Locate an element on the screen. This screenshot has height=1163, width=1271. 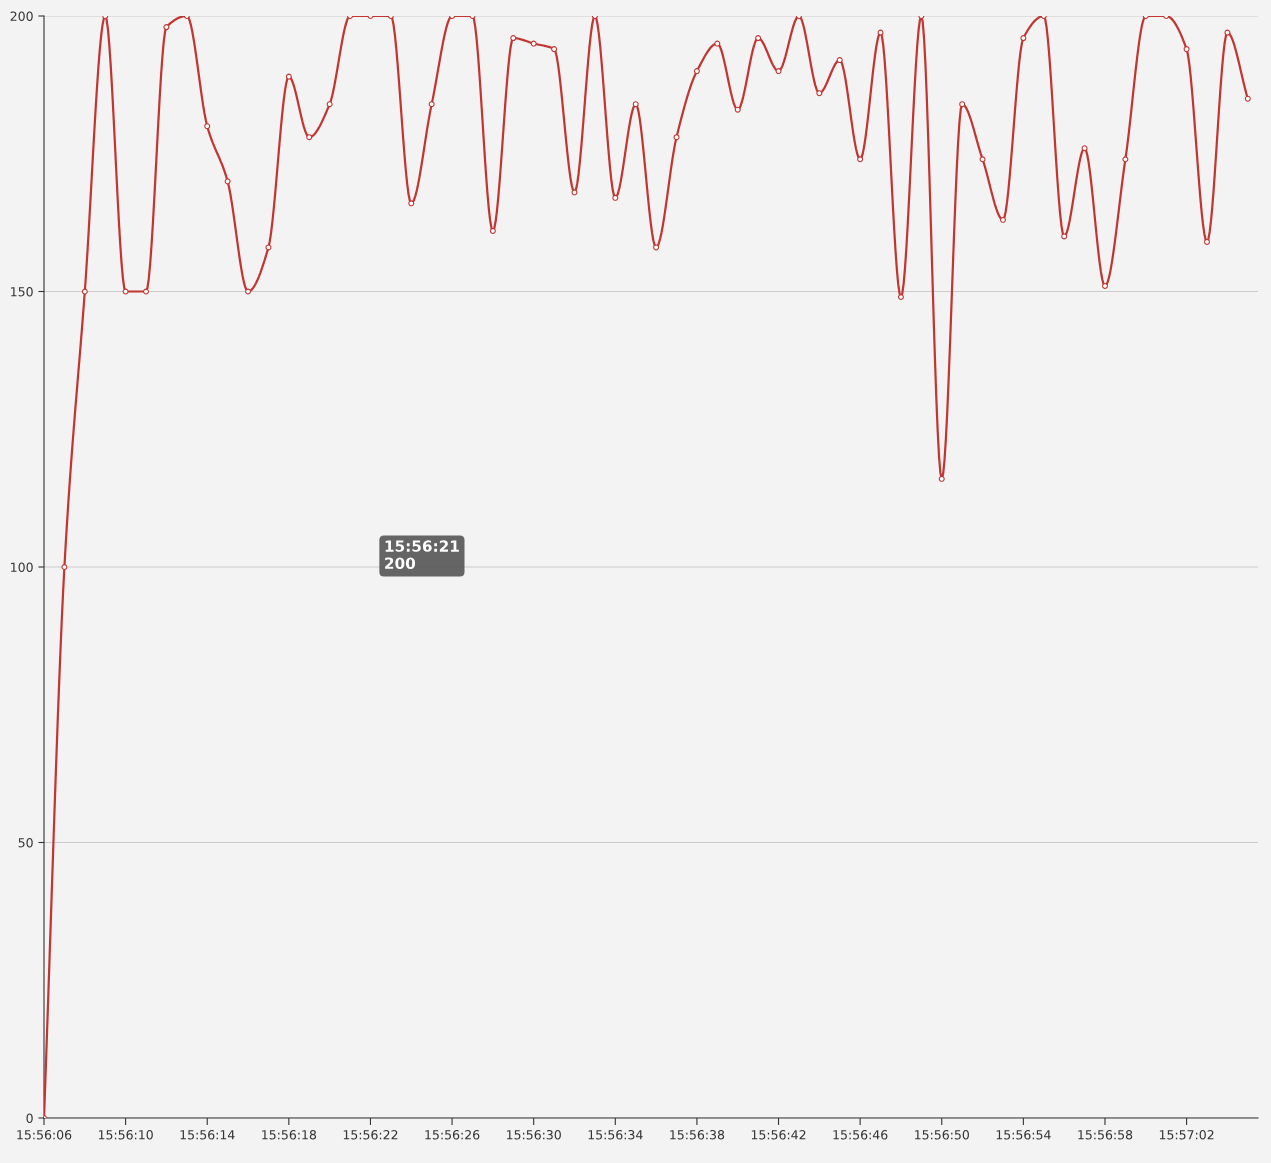
x-tick-label: 15:56:54 is located at coordinates (1023, 1135).